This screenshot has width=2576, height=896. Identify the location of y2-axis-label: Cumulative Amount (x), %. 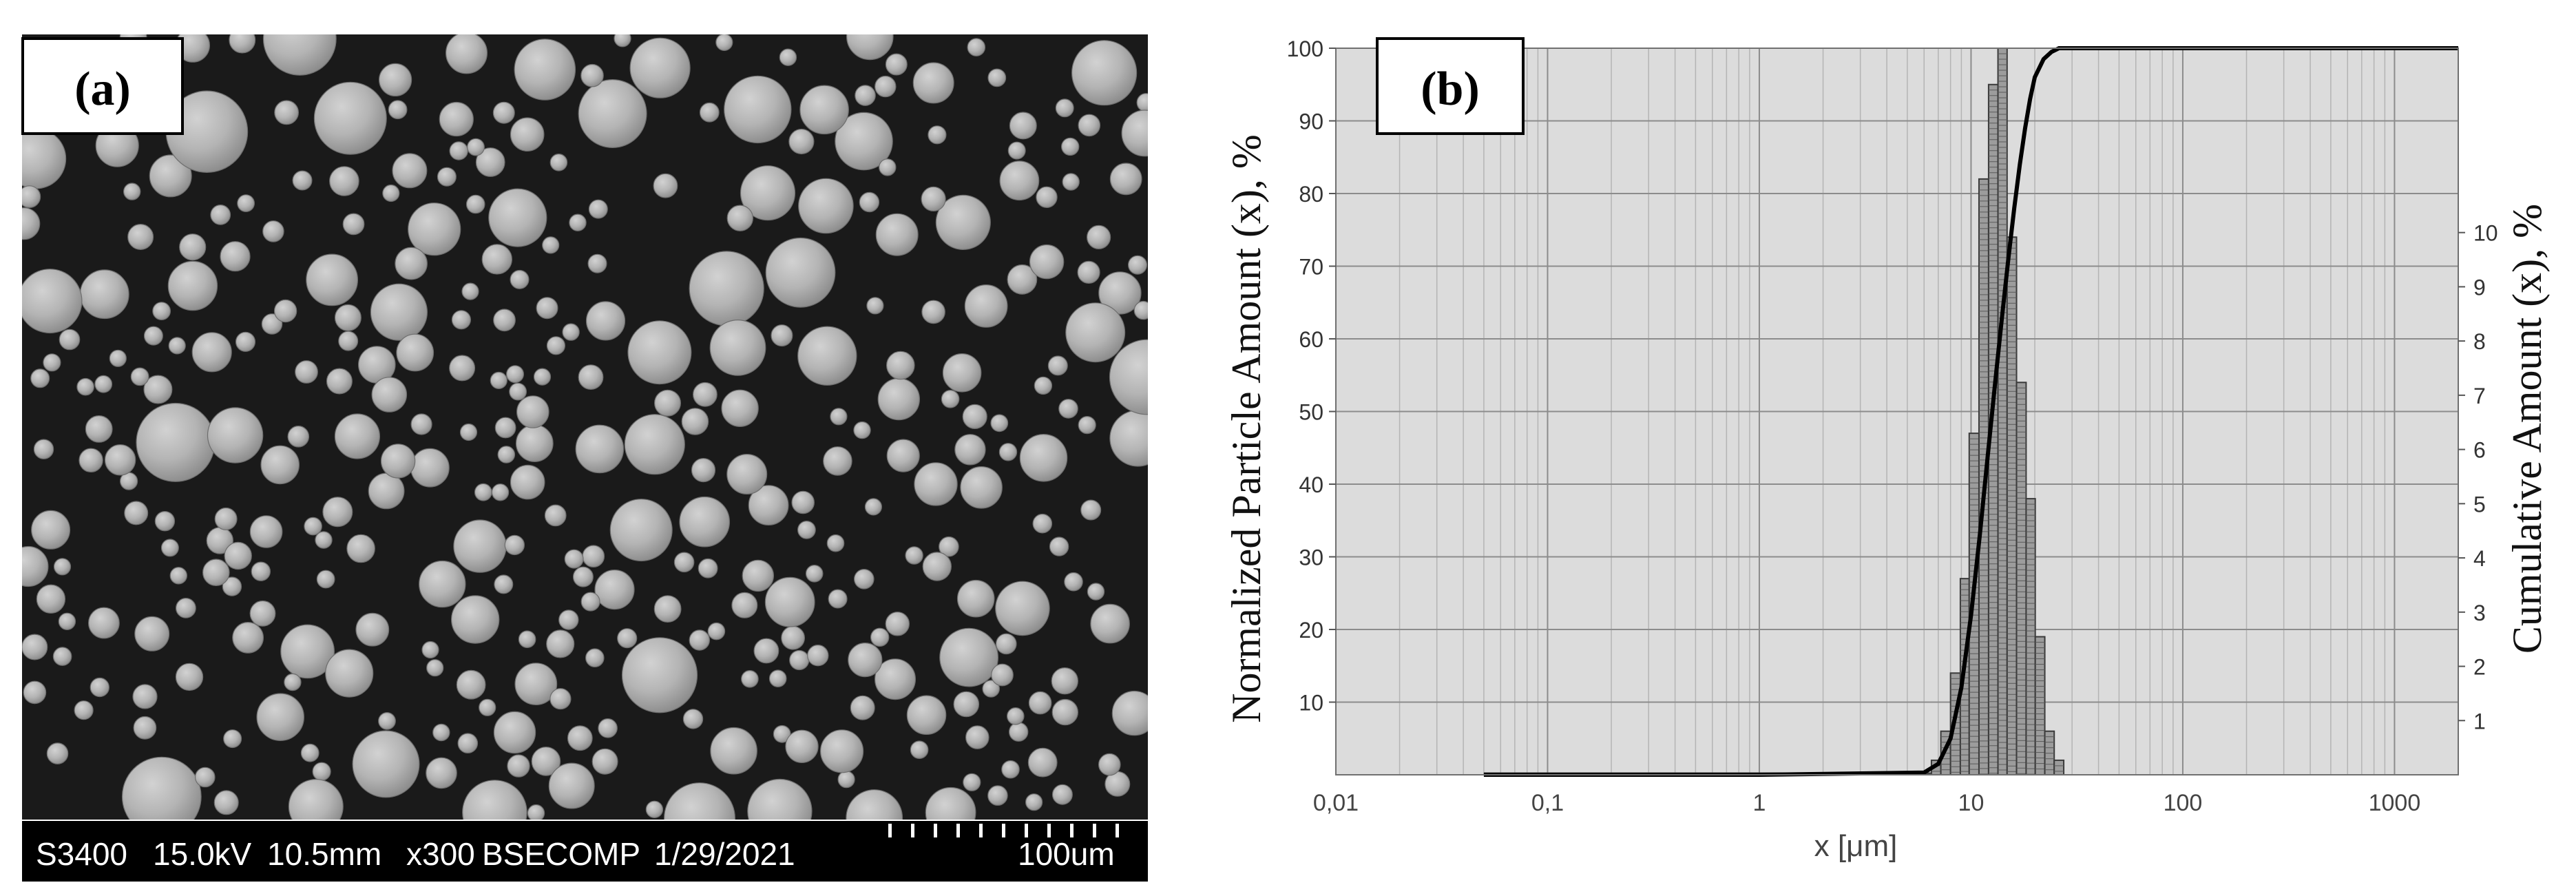
(2527, 429).